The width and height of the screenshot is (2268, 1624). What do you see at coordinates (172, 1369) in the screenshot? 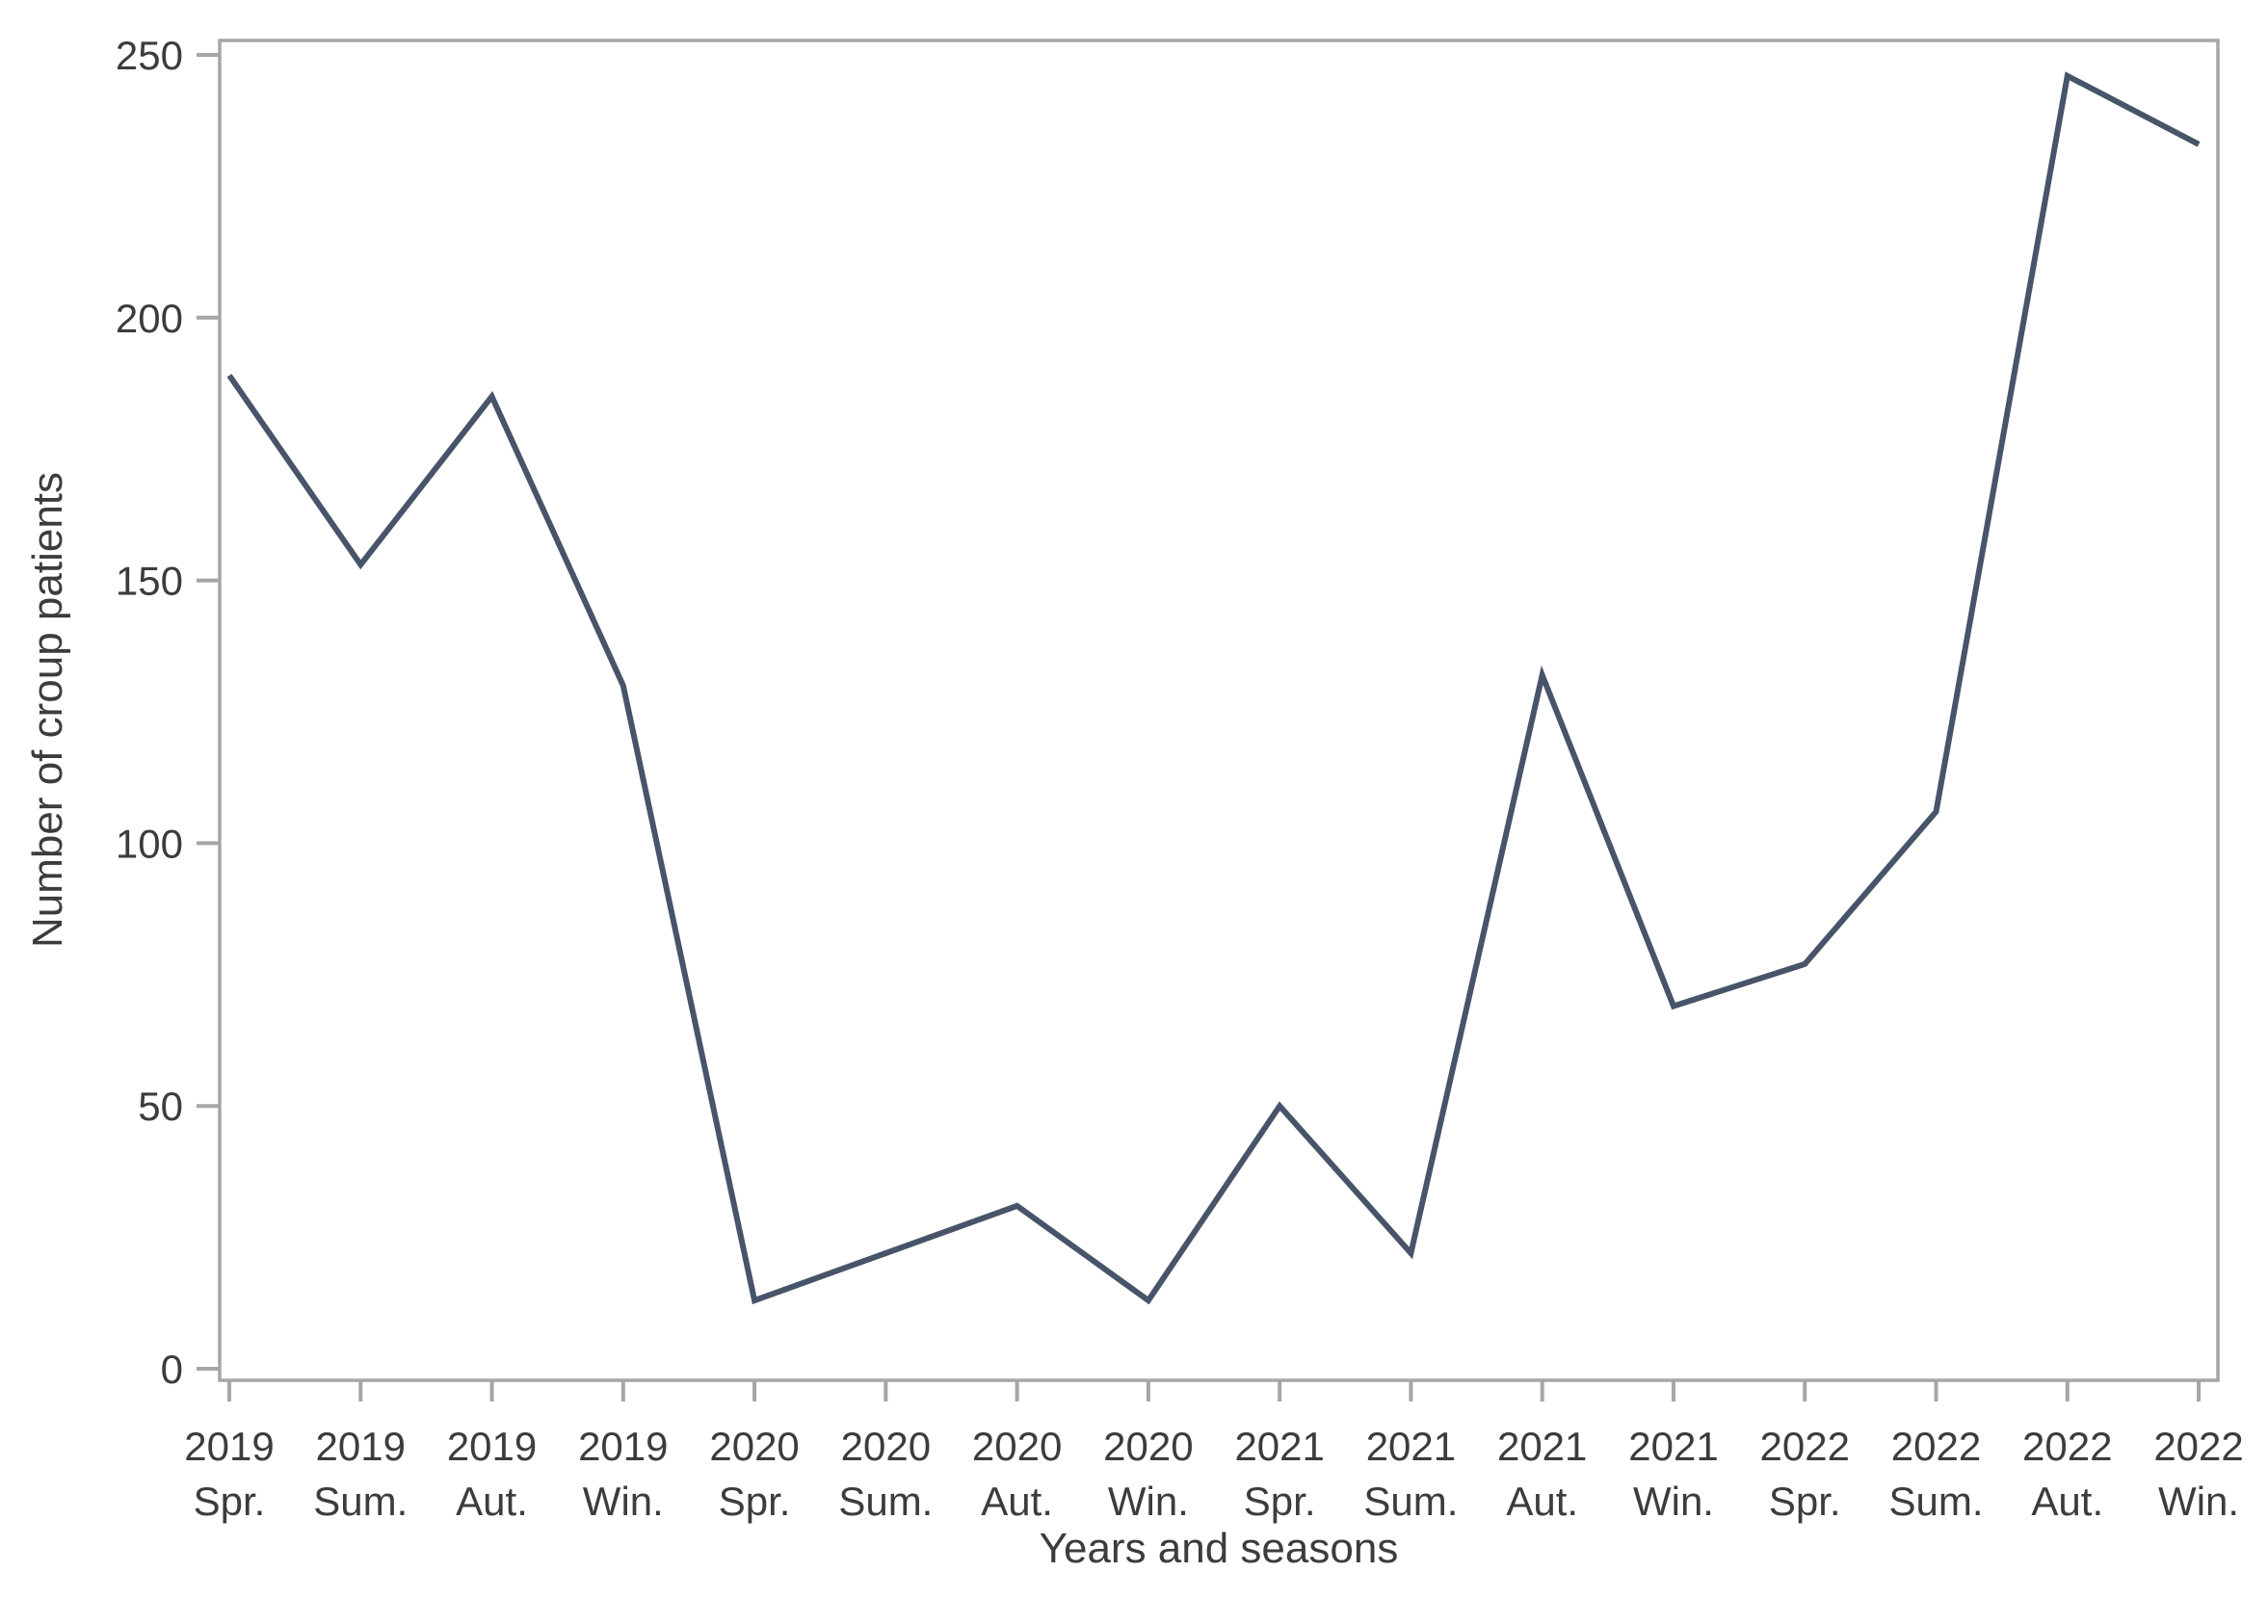
I see `y-tick-label: 0` at bounding box center [172, 1369].